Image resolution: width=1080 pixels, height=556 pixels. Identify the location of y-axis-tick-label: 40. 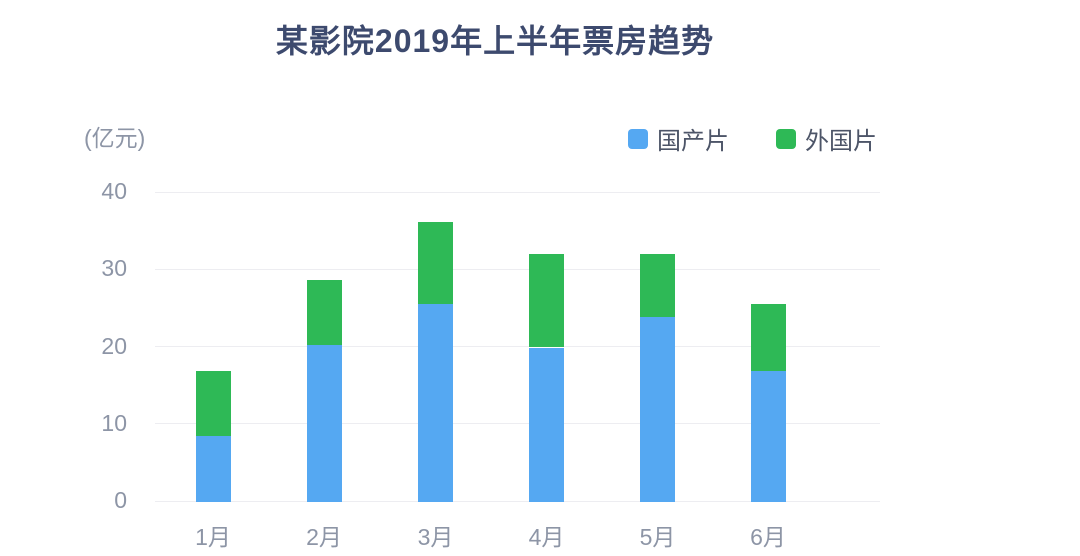
(114, 191).